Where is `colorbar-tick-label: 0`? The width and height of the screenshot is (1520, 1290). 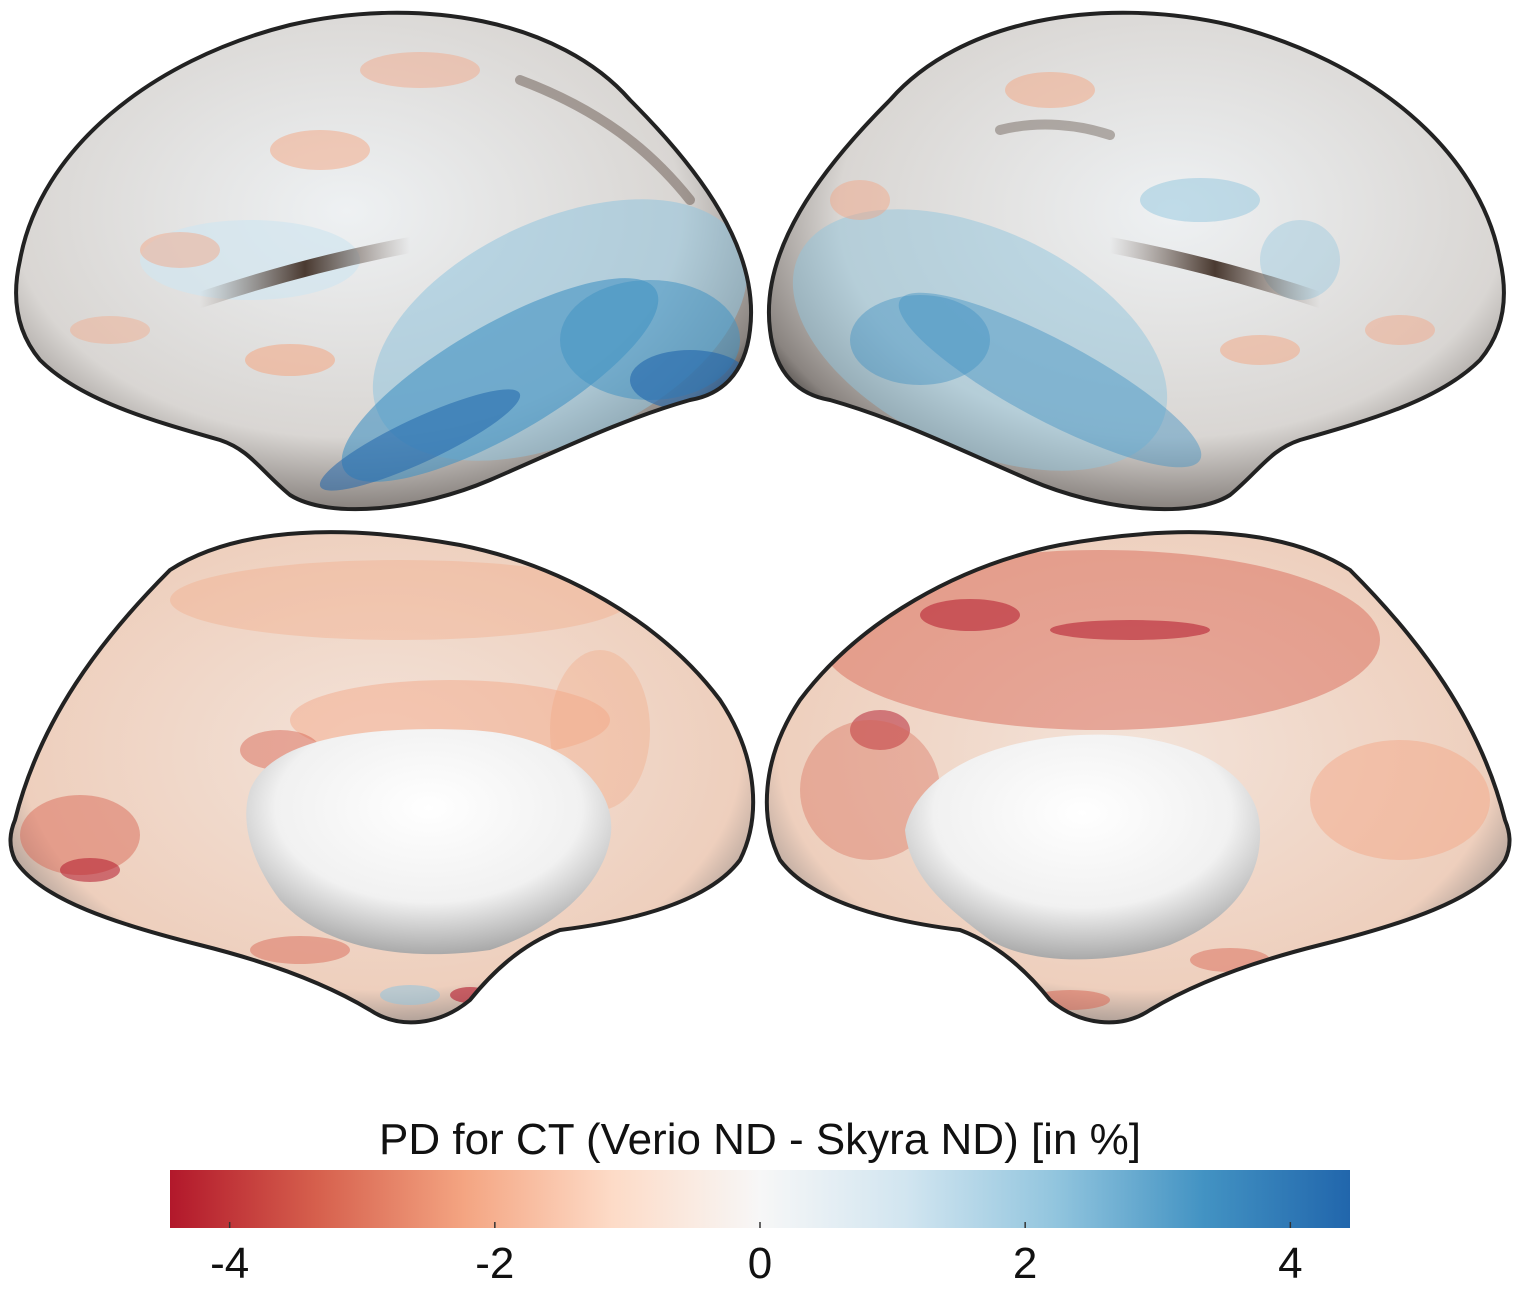
colorbar-tick-label: 0 is located at coordinates (760, 1262).